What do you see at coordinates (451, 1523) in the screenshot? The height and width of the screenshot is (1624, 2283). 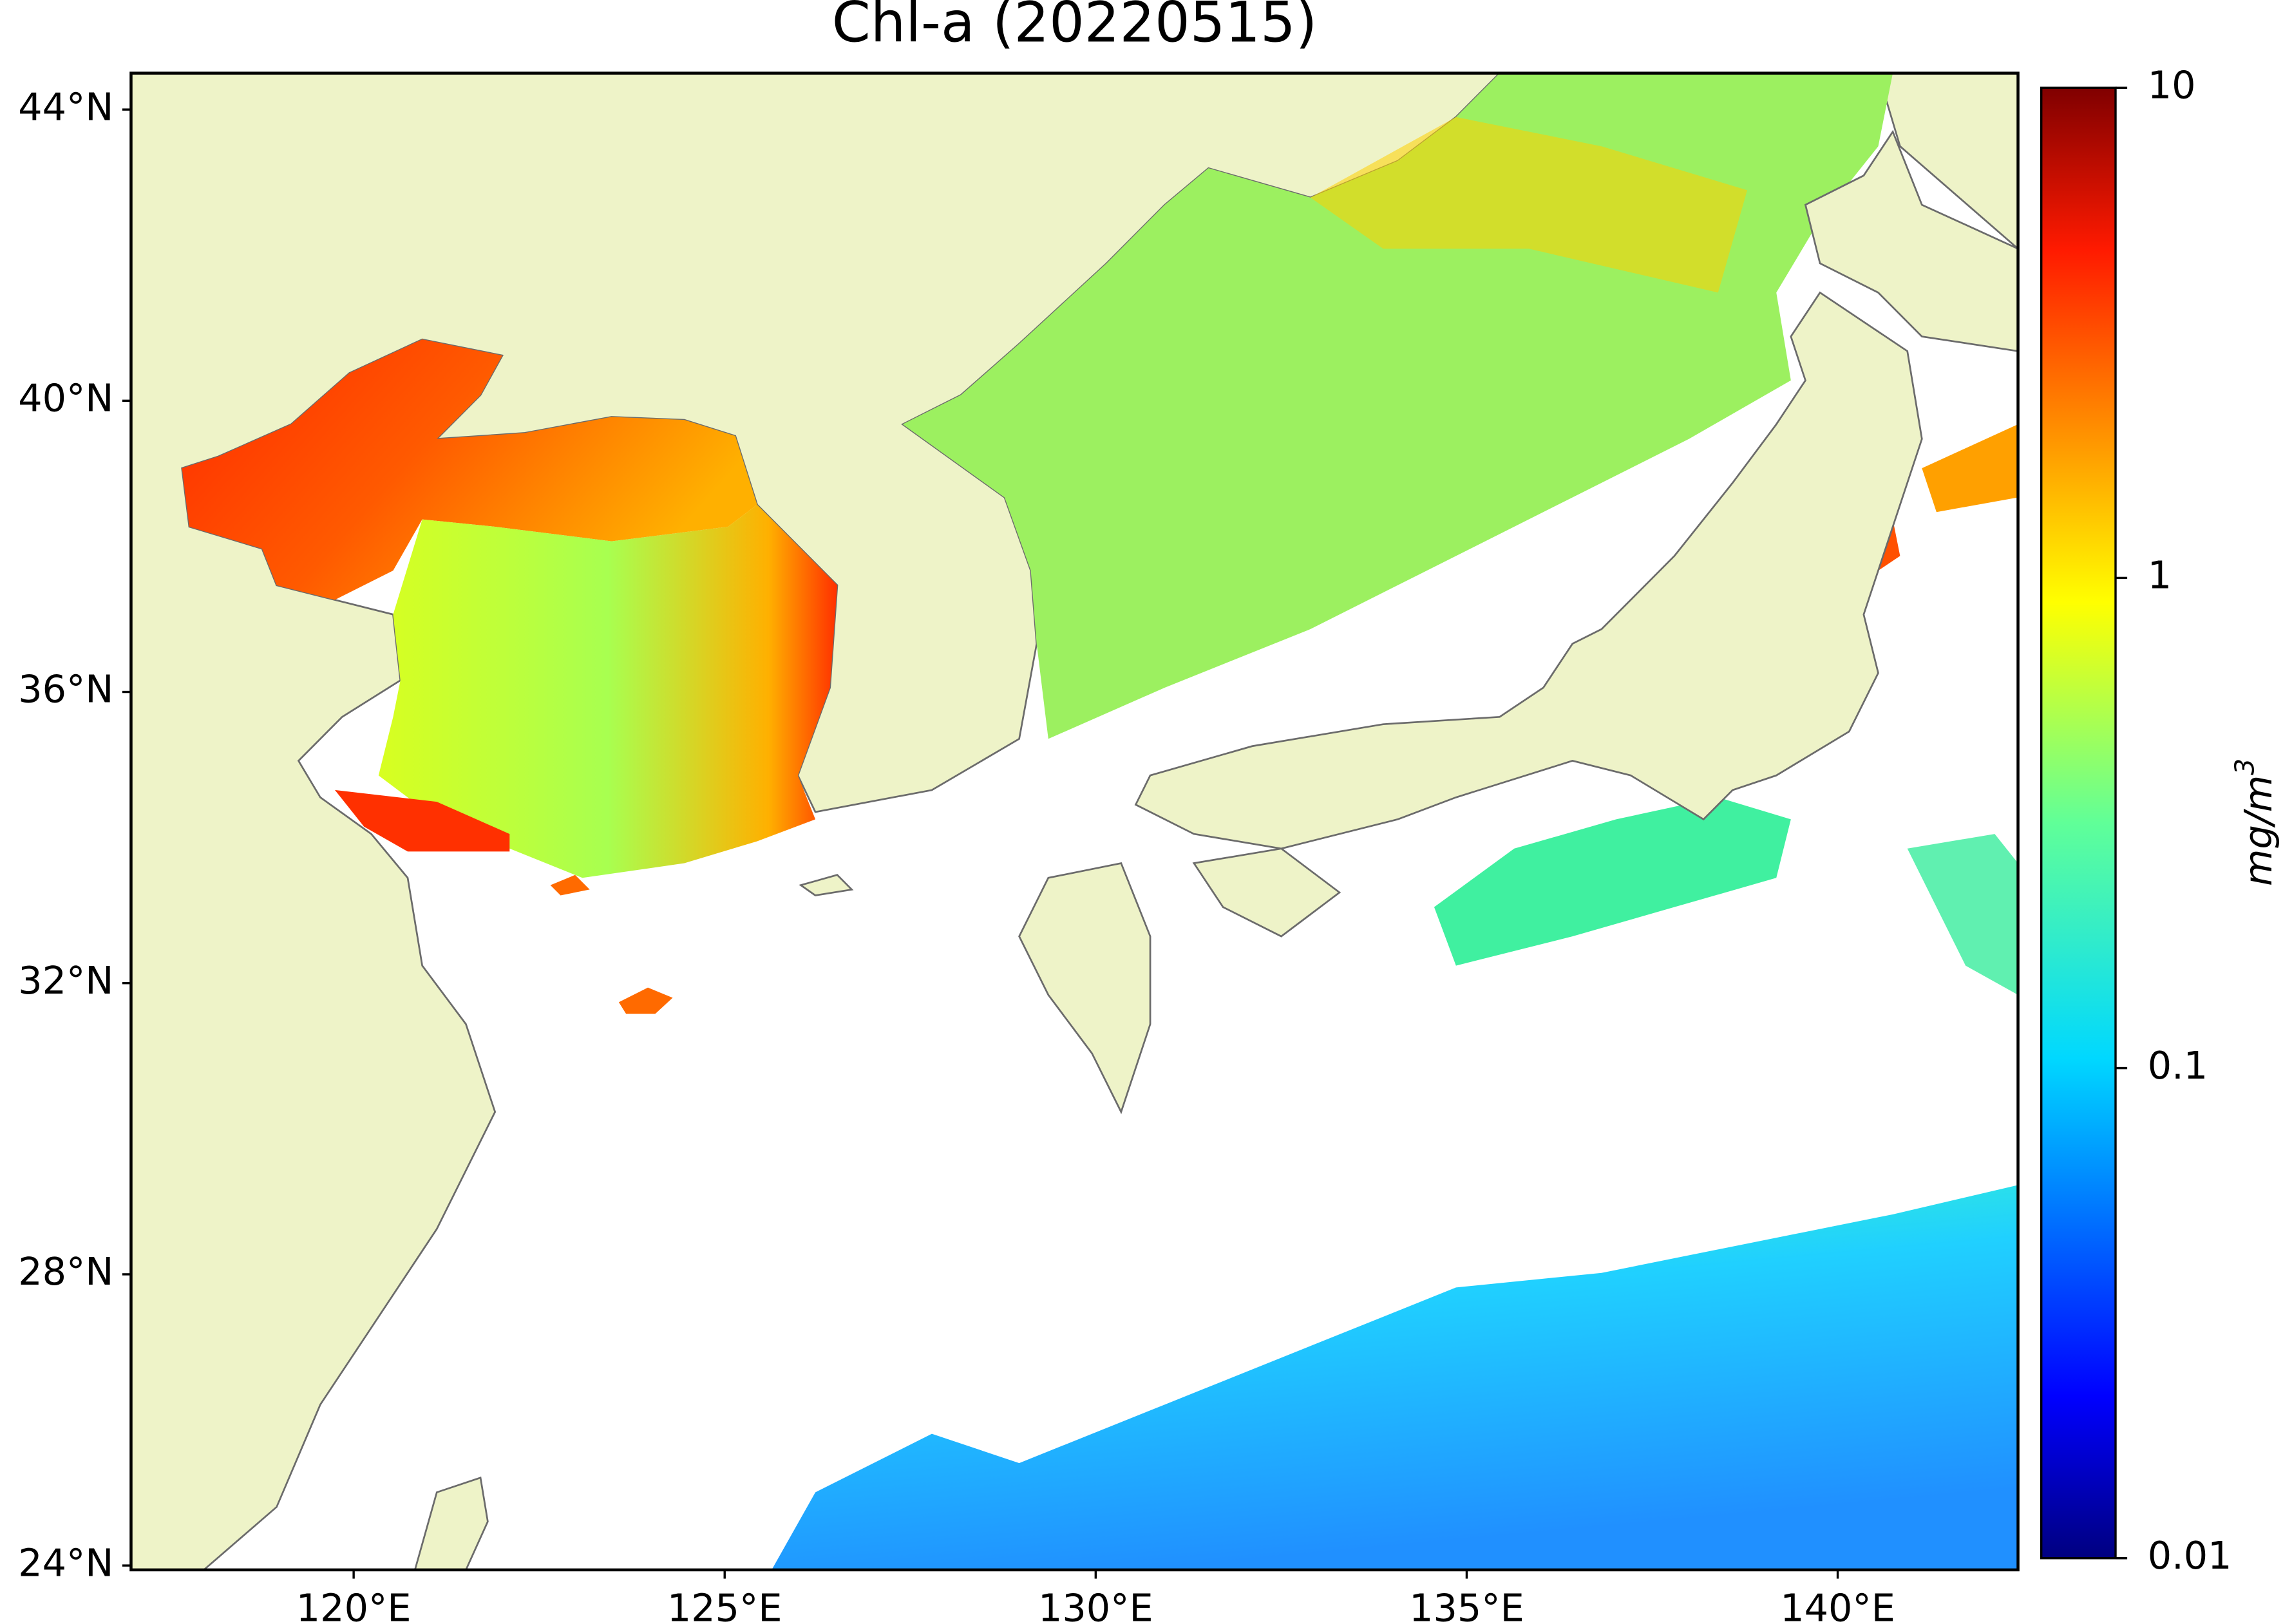 I see `land-taiwan` at bounding box center [451, 1523].